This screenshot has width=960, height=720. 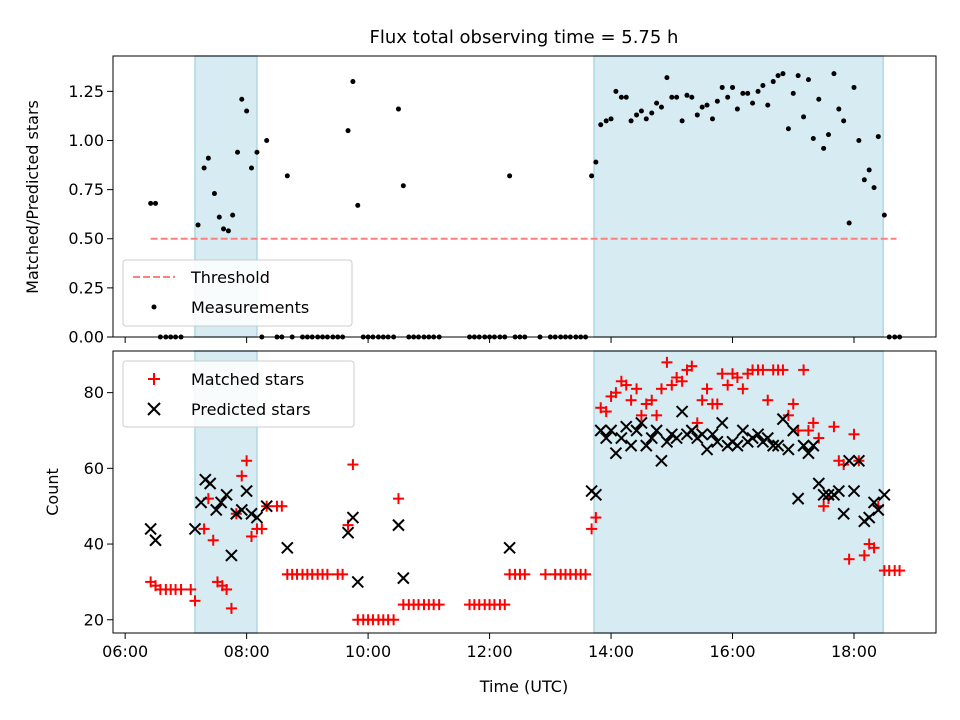 I want to click on bottom-xtick-label: 12:00, so click(x=490, y=651).